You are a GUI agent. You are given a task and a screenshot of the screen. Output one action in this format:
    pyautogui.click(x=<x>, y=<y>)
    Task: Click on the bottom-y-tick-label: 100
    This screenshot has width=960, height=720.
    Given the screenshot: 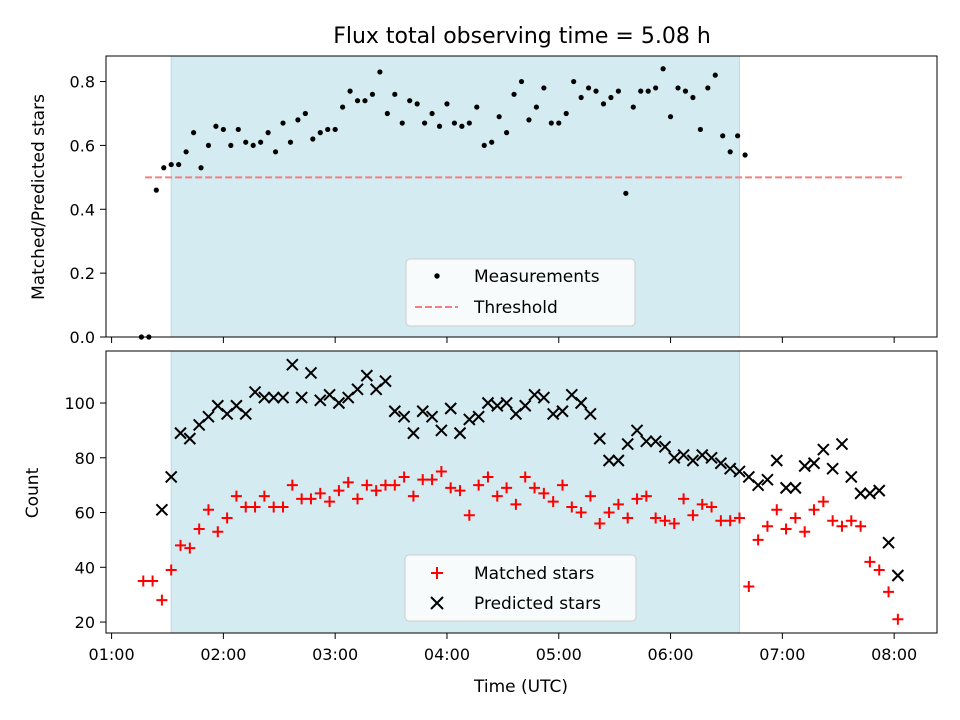 What is the action you would take?
    pyautogui.click(x=79, y=403)
    